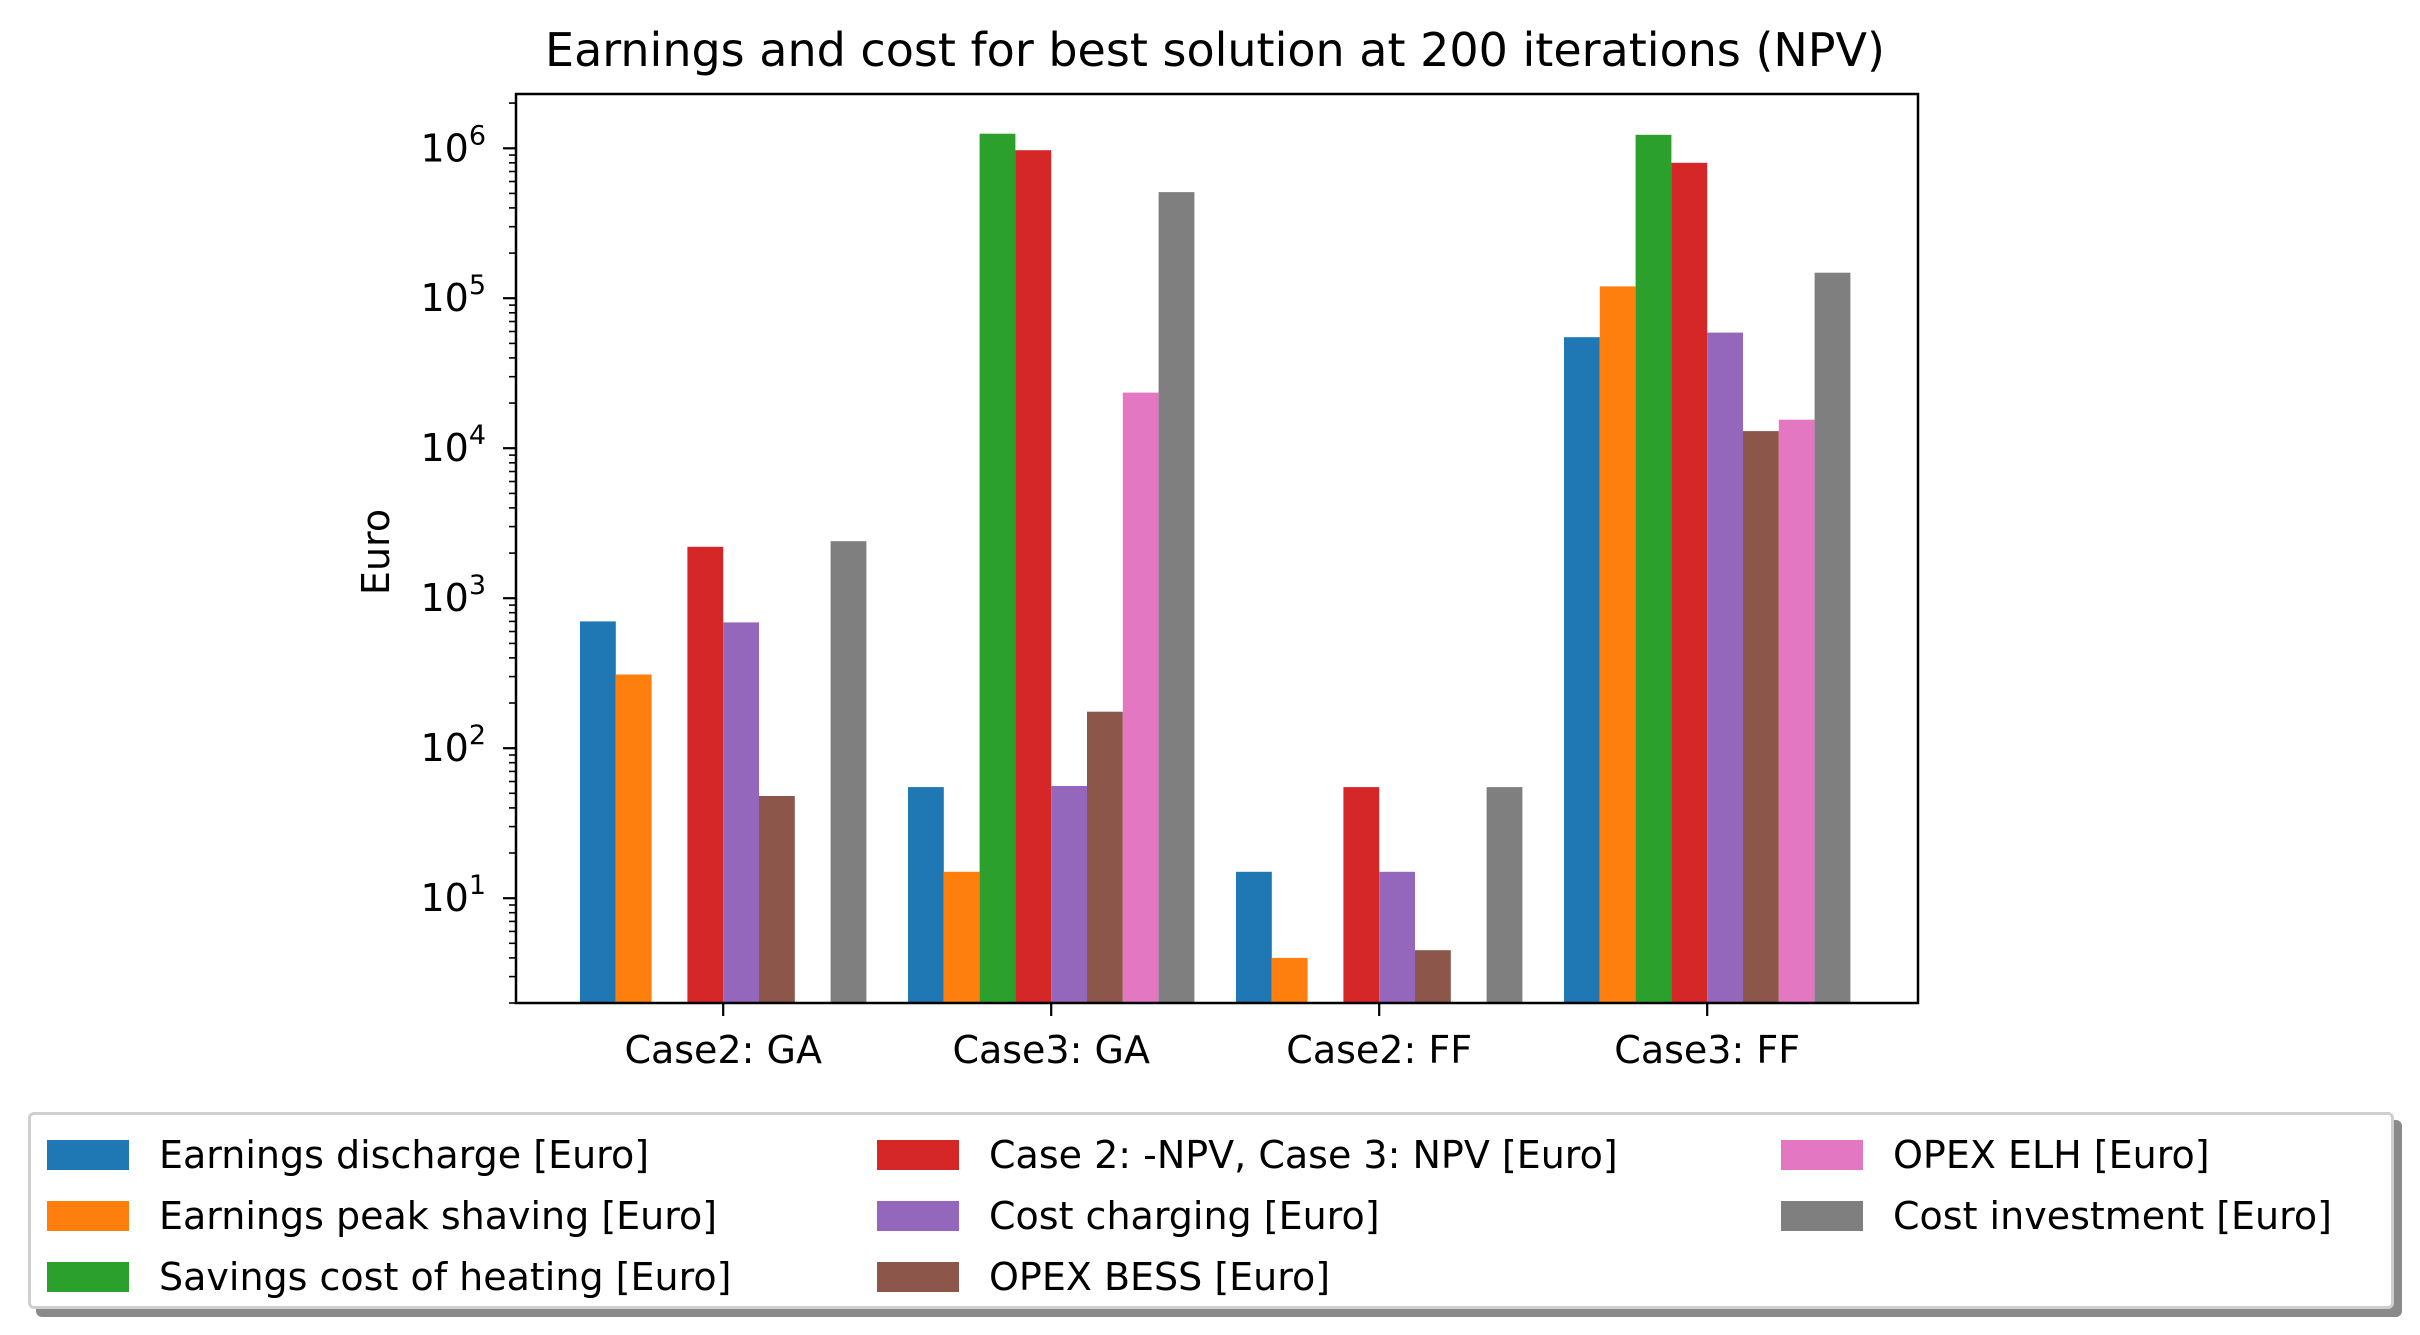 Image resolution: width=2420 pixels, height=1335 pixels. I want to click on y-axis-label: Euro, so click(376, 552).